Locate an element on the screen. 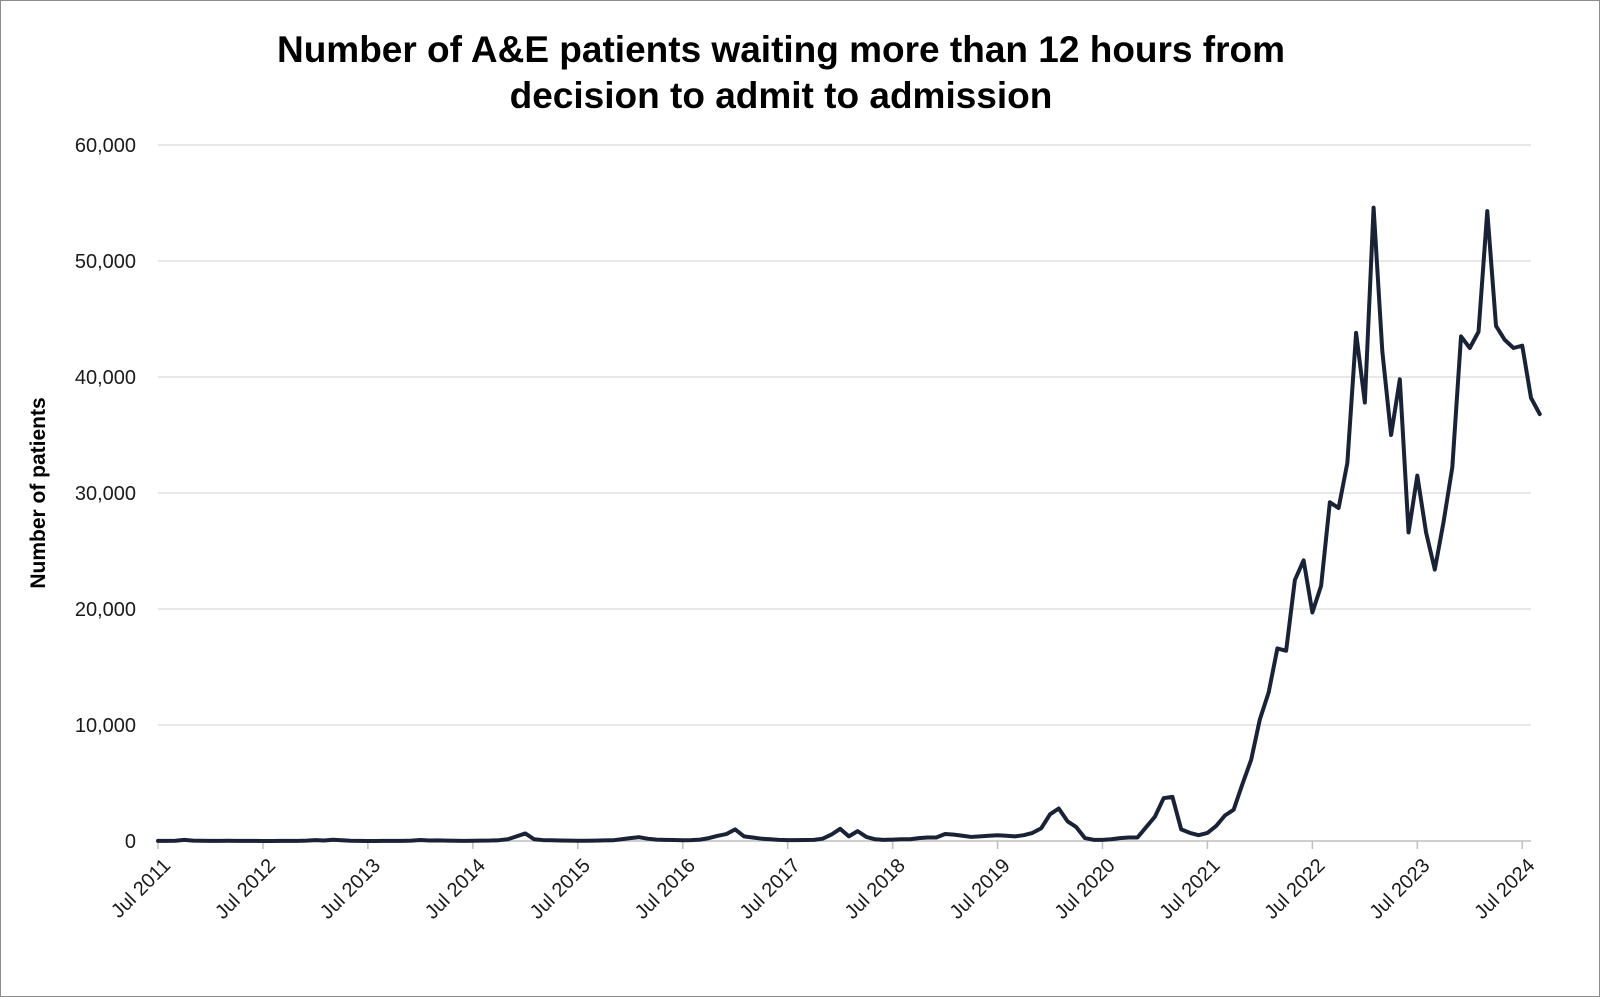  y-tick-label: 0 is located at coordinates (130, 842).